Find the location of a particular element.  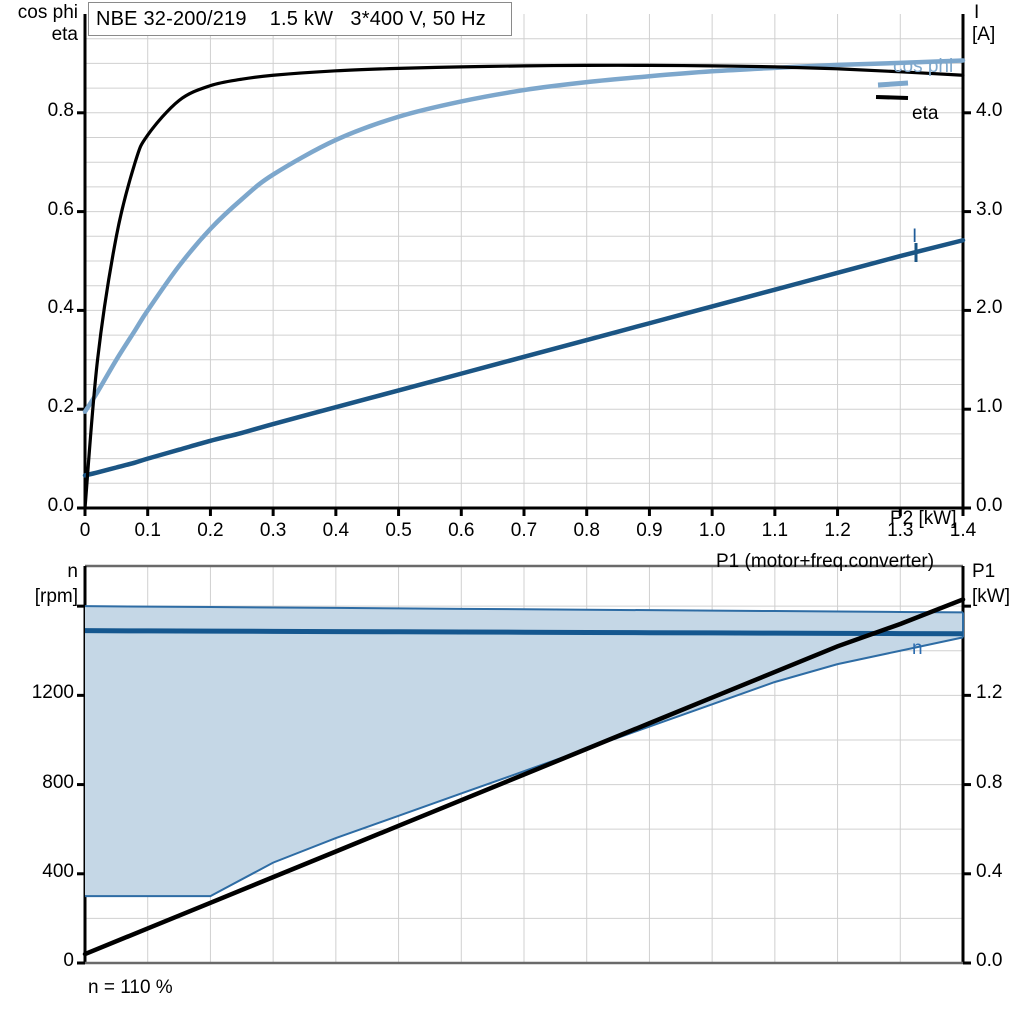

tick-label-right-0: 0.0 is located at coordinates (989, 505).